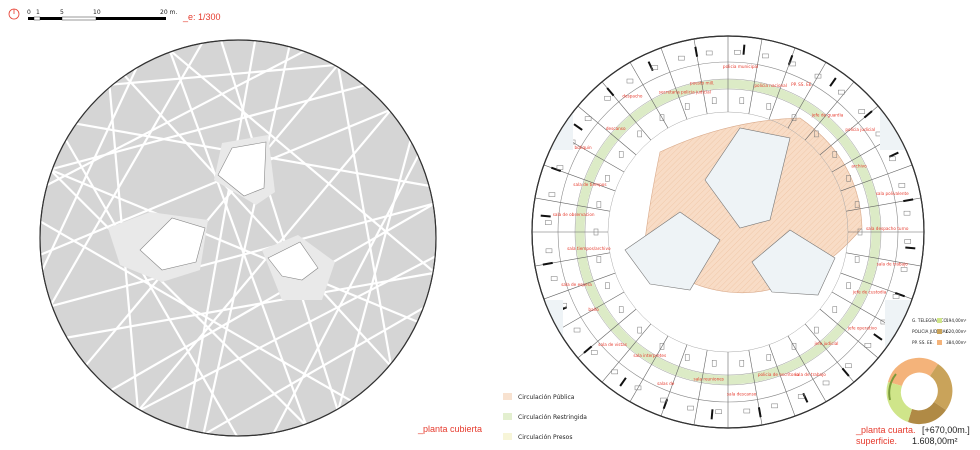  What do you see at coordinates (545, 437) in the screenshot?
I see `legend-label-prisoners: Circulación Presos` at bounding box center [545, 437].